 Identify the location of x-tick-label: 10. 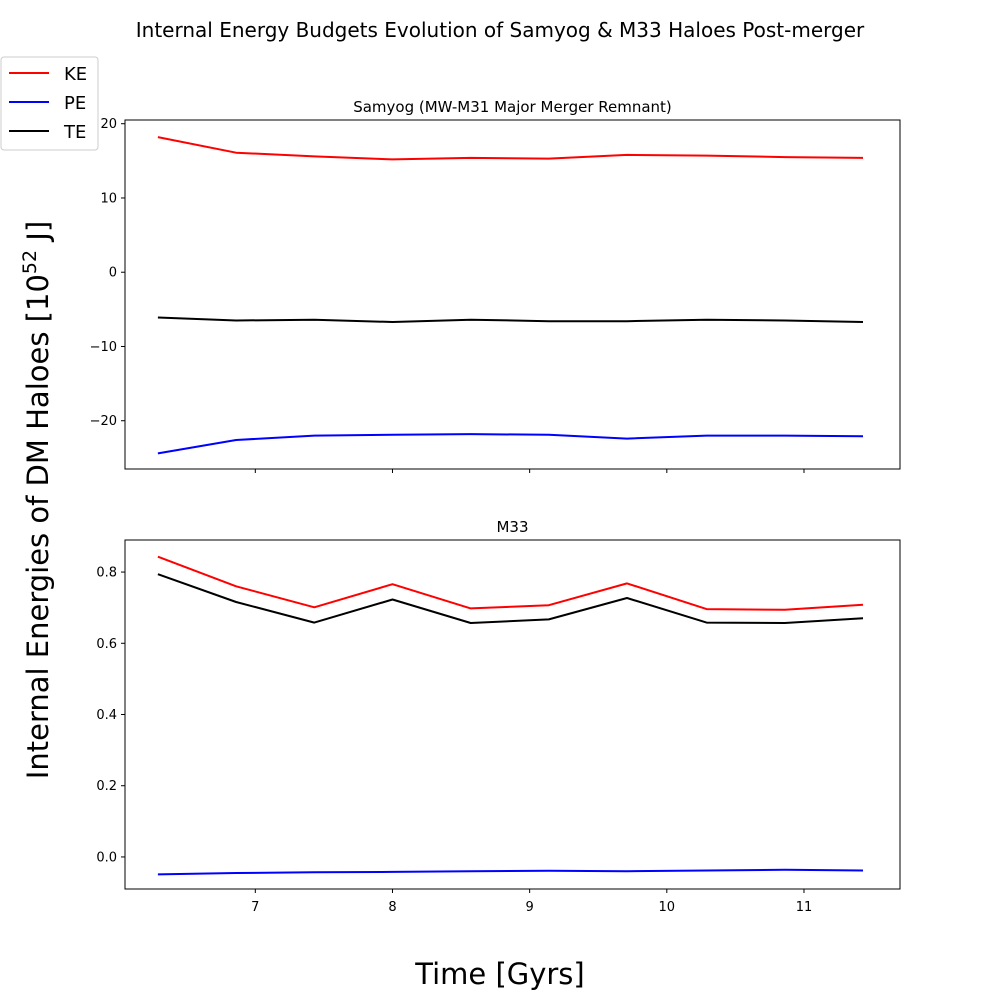
(667, 907).